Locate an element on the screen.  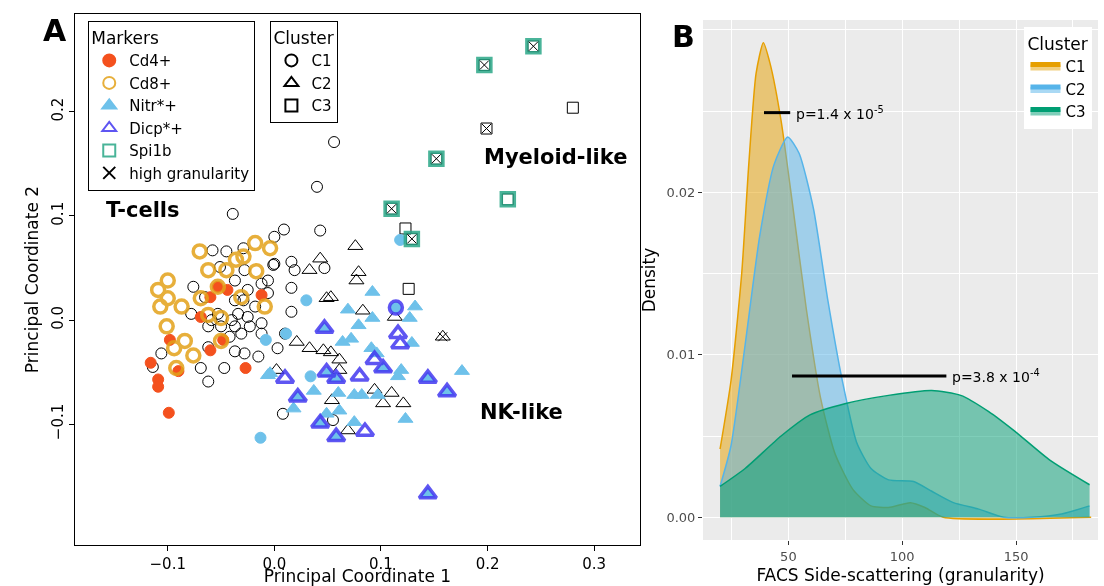
legend-label: high granularity is located at coordinates (189, 173).